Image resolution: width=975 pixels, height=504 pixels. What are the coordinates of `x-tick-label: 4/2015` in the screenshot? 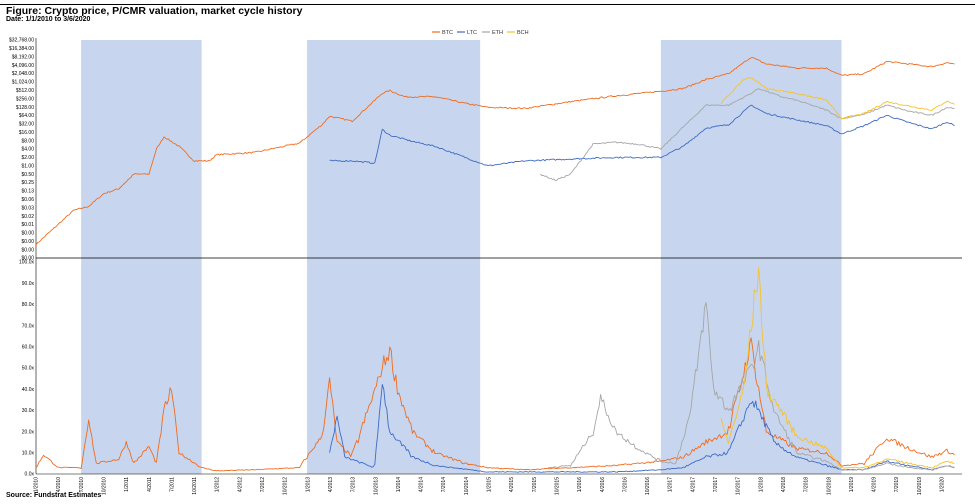 It's located at (512, 485).